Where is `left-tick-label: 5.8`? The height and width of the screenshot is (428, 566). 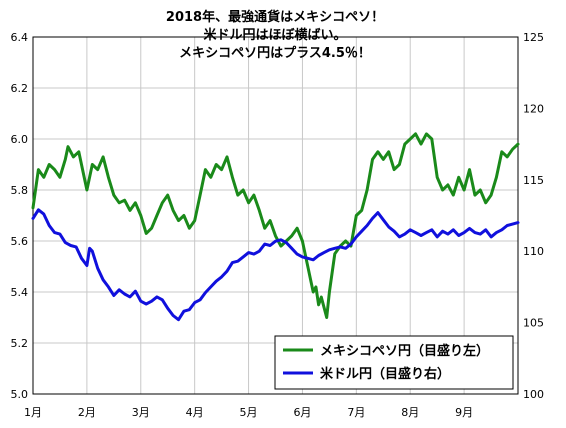 left-tick-label: 5.8 is located at coordinates (20, 190).